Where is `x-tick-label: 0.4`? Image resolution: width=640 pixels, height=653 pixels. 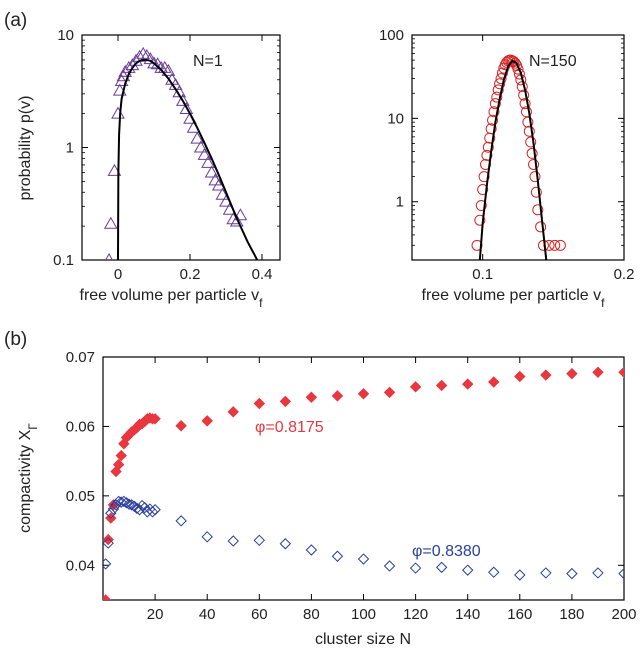 x-tick-label: 0.4 is located at coordinates (262, 274).